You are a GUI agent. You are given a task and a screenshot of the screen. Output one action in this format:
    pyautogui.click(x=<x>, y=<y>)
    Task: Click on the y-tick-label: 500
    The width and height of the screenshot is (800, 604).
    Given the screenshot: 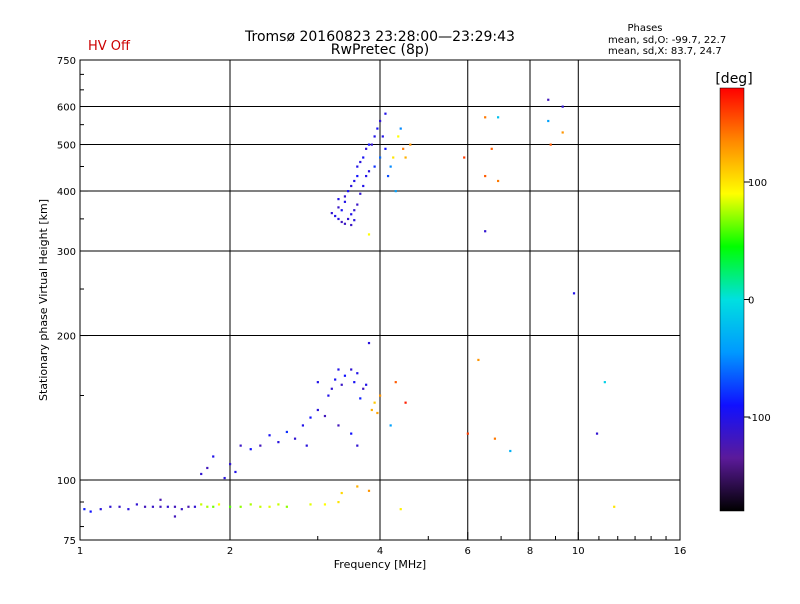 What is the action you would take?
    pyautogui.click(x=66, y=146)
    